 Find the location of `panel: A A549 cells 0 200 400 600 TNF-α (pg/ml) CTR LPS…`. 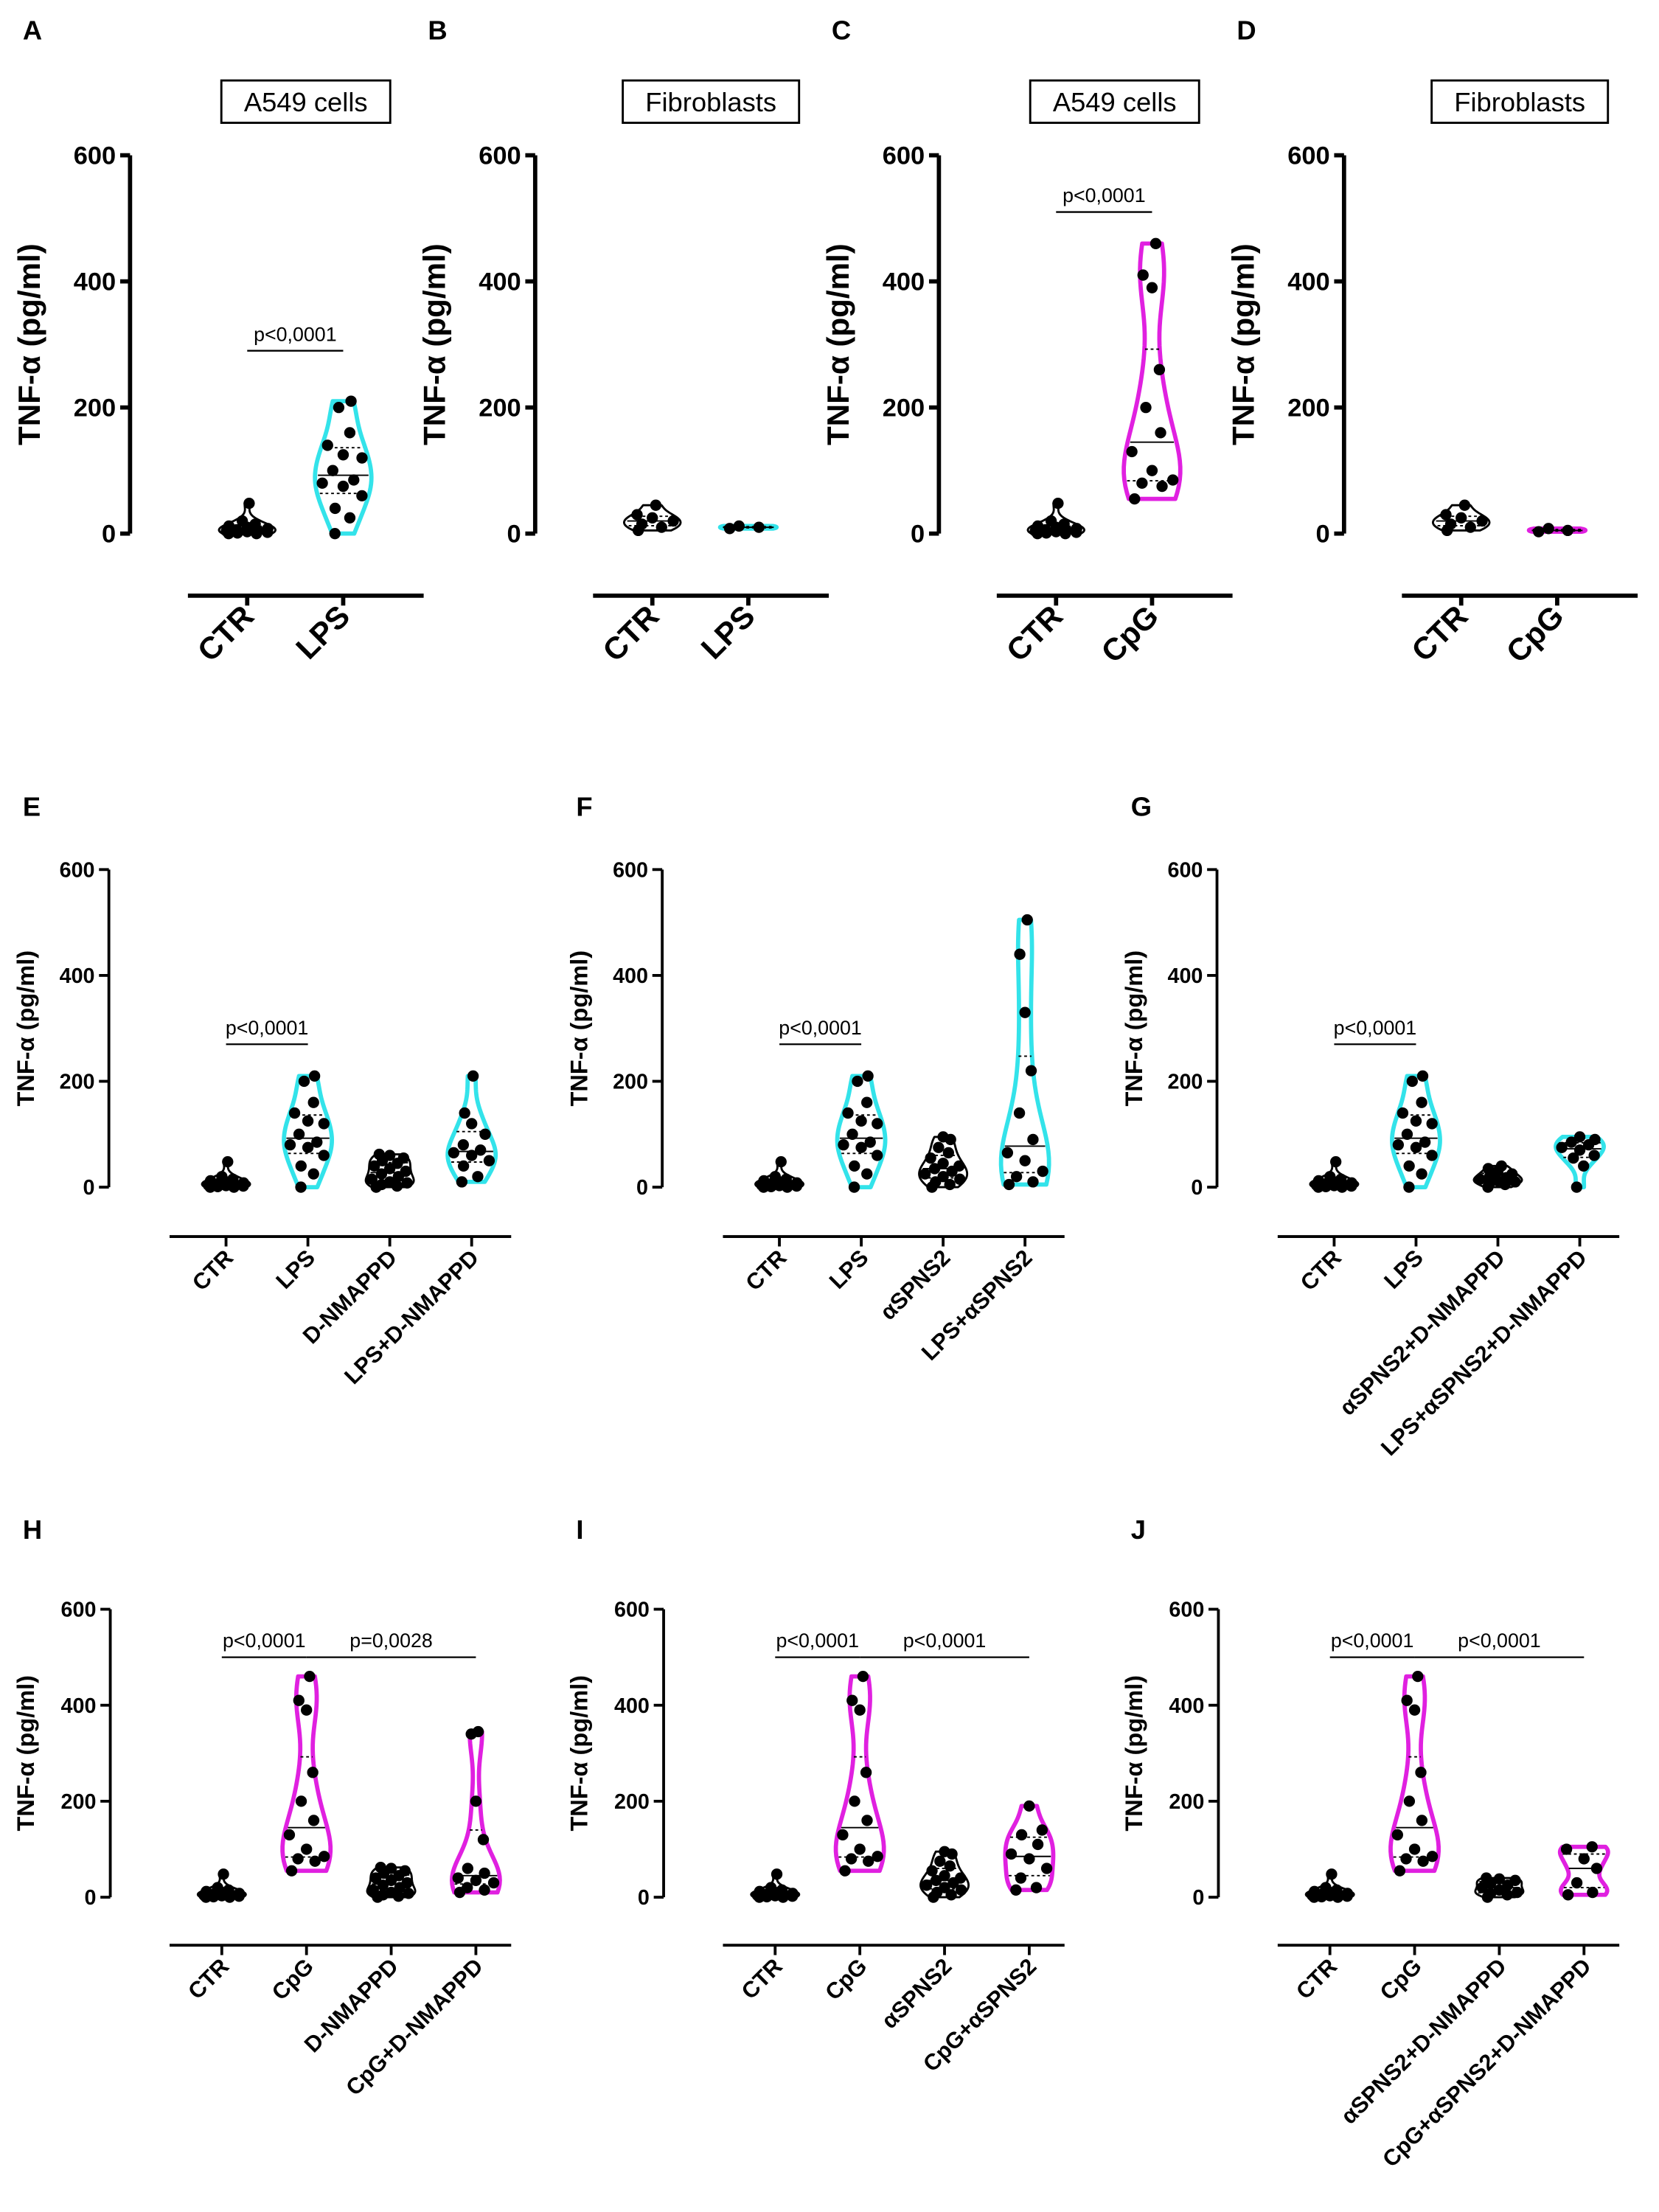

panel: A A549 cells 0 200 400 600 TNF-α (pg/ml) CTR LPS… is located at coordinates (218, 341).